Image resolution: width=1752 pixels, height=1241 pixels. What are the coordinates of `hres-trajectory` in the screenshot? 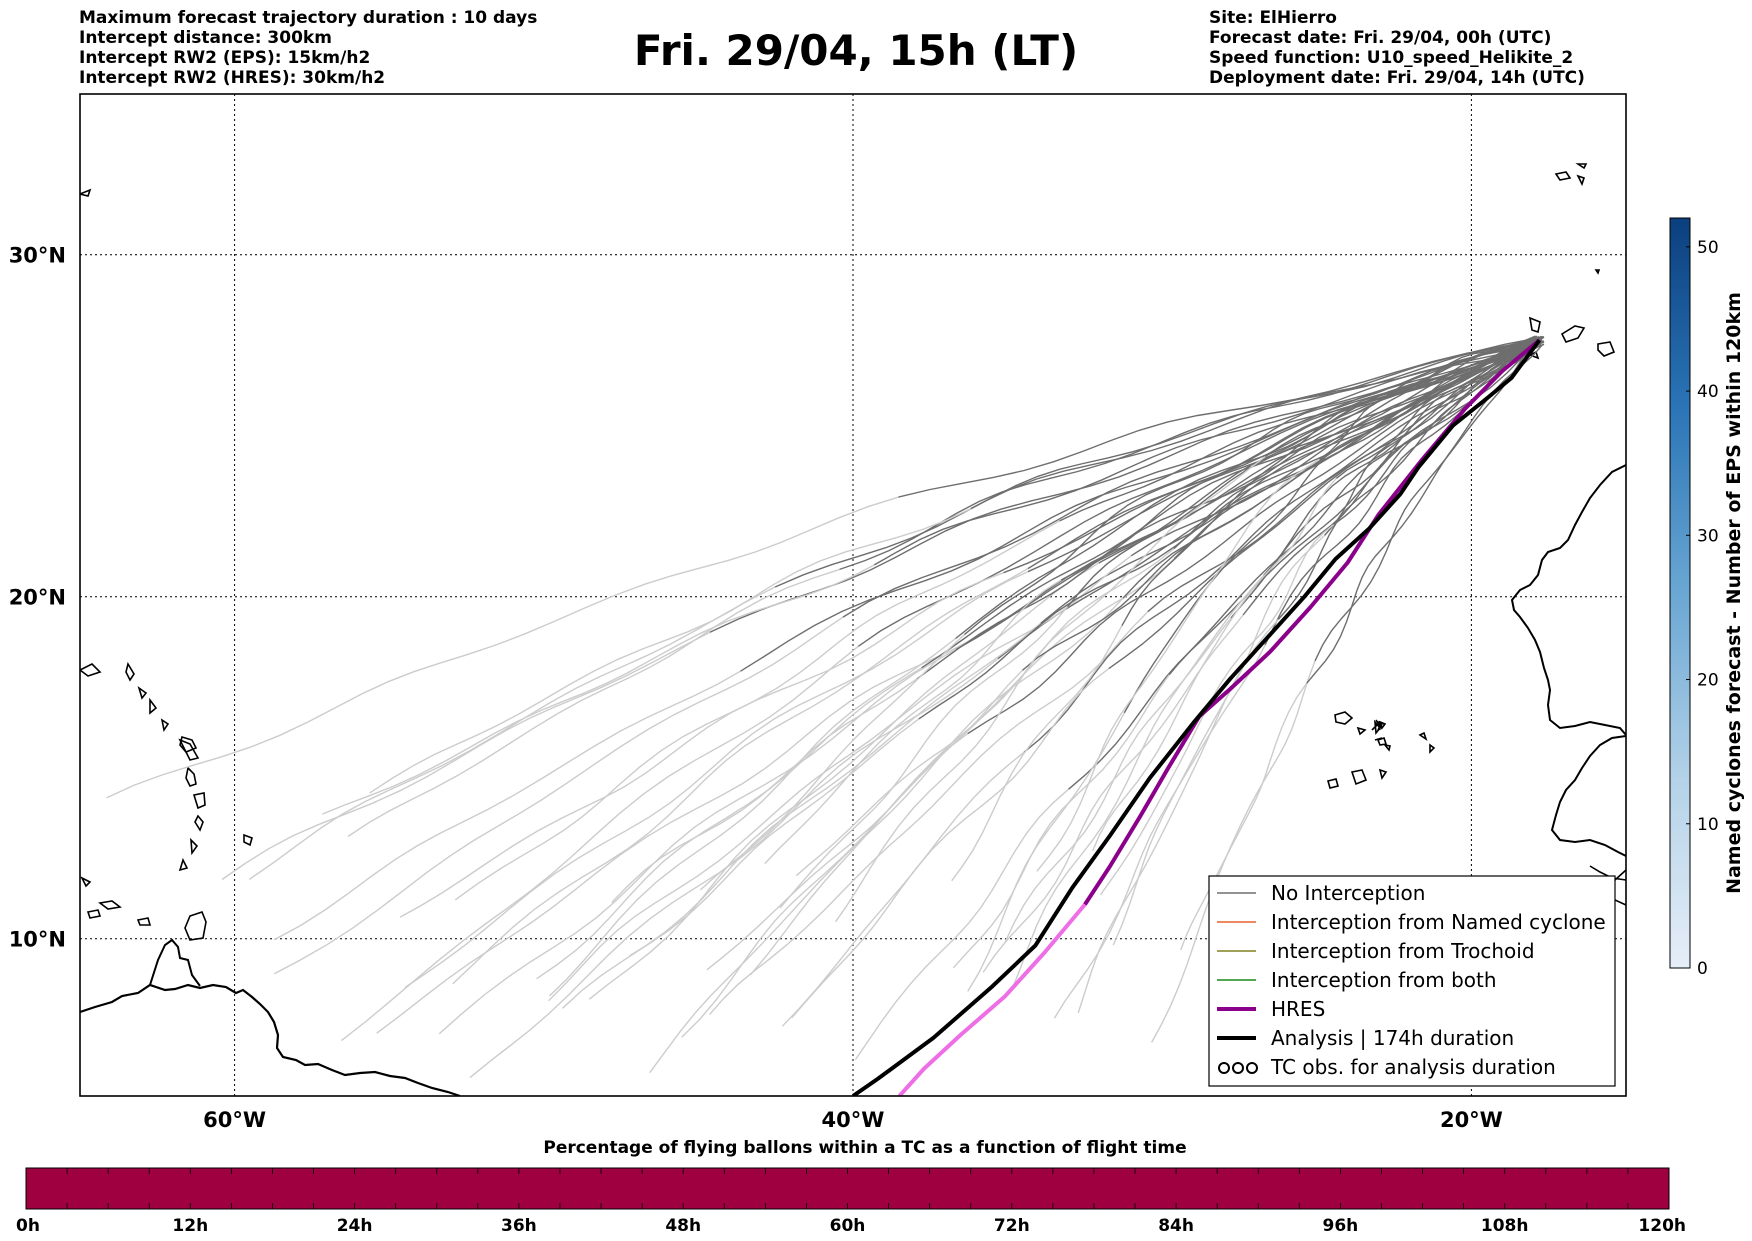 It's located at (1312, 622).